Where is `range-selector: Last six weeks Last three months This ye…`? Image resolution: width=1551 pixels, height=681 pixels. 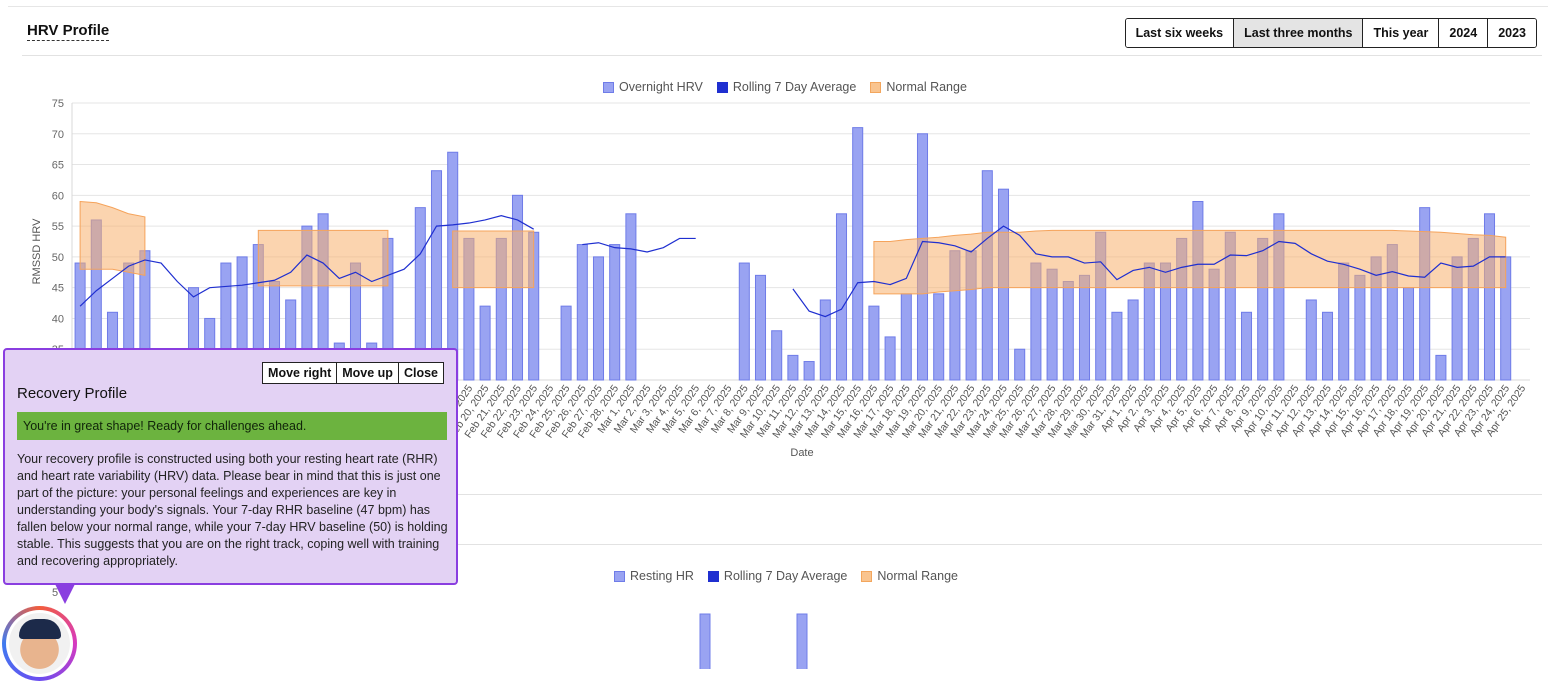
range-selector: Last six weeks Last three months This ye… is located at coordinates (1330, 33).